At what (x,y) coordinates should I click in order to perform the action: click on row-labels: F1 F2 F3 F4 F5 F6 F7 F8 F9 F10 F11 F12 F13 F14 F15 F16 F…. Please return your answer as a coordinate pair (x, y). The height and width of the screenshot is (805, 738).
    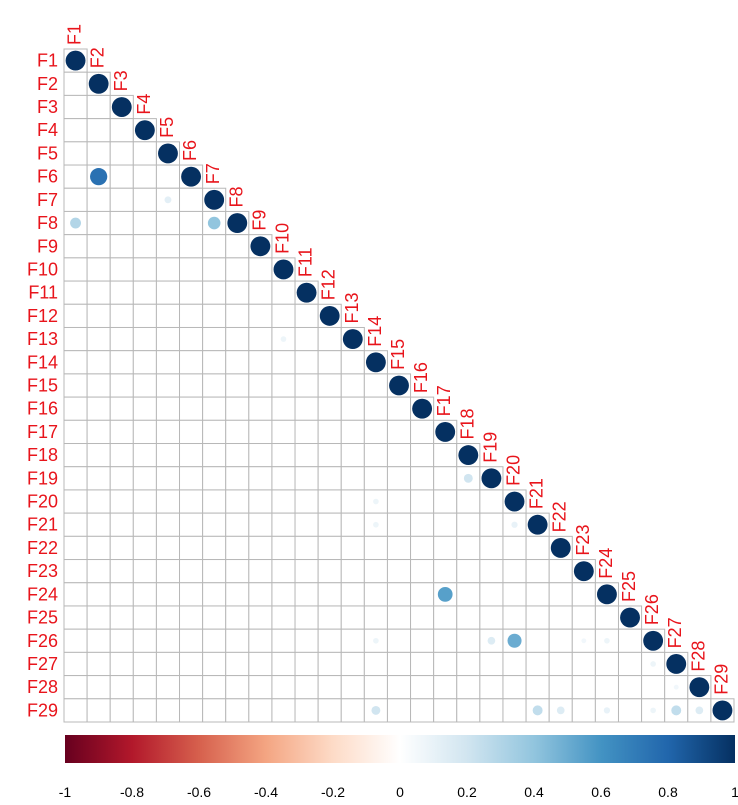
    Looking at the image, I should click on (42, 386).